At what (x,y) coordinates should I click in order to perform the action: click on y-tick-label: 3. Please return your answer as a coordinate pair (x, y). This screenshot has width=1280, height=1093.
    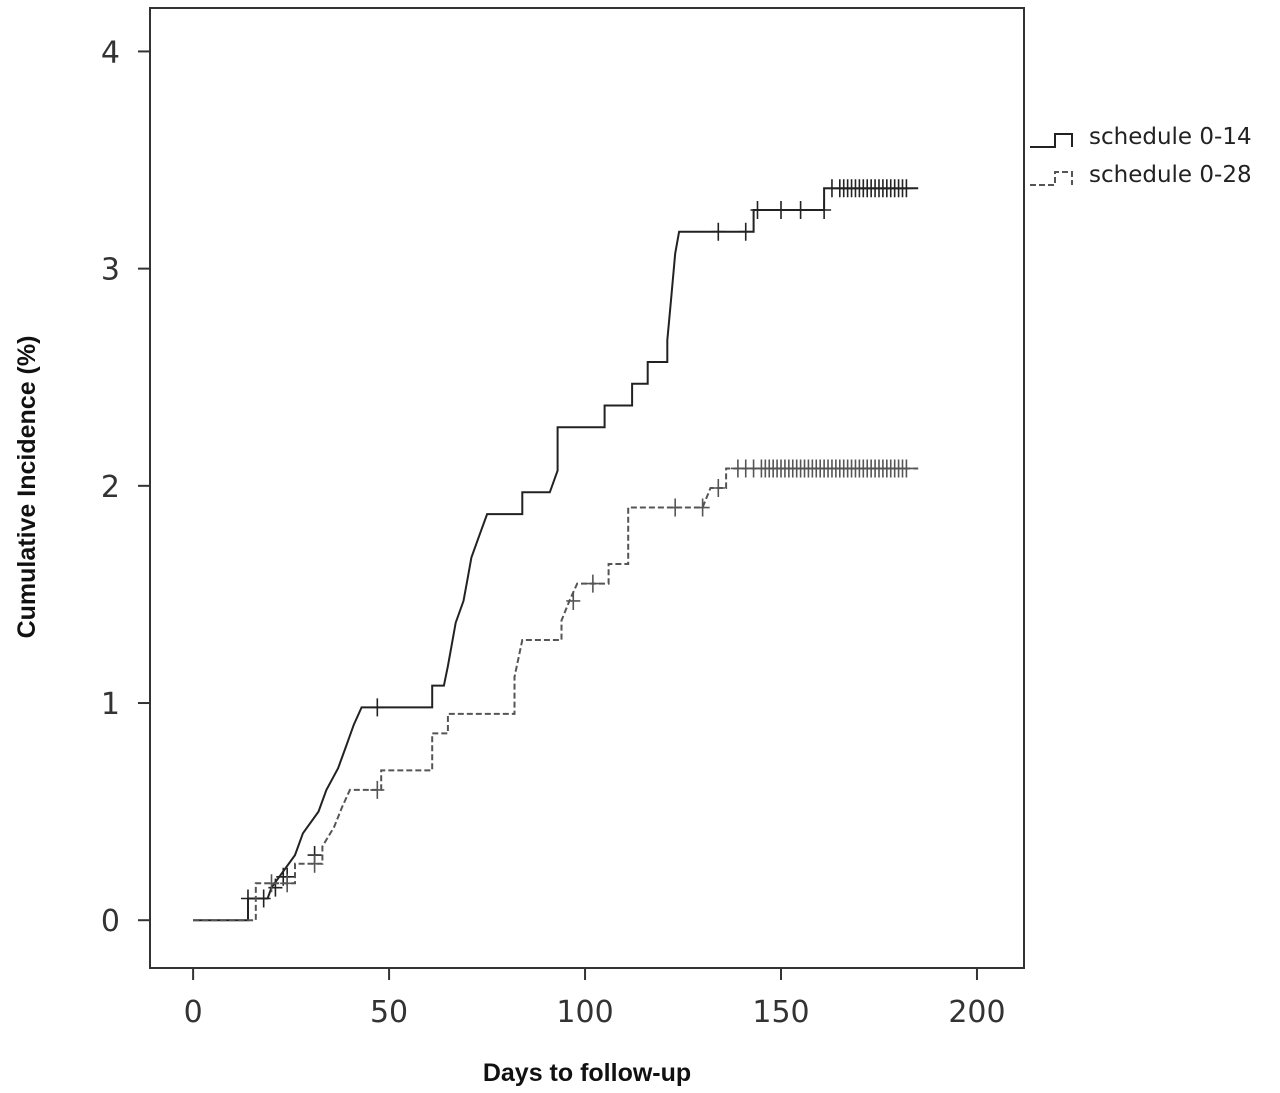
    Looking at the image, I should click on (110, 270).